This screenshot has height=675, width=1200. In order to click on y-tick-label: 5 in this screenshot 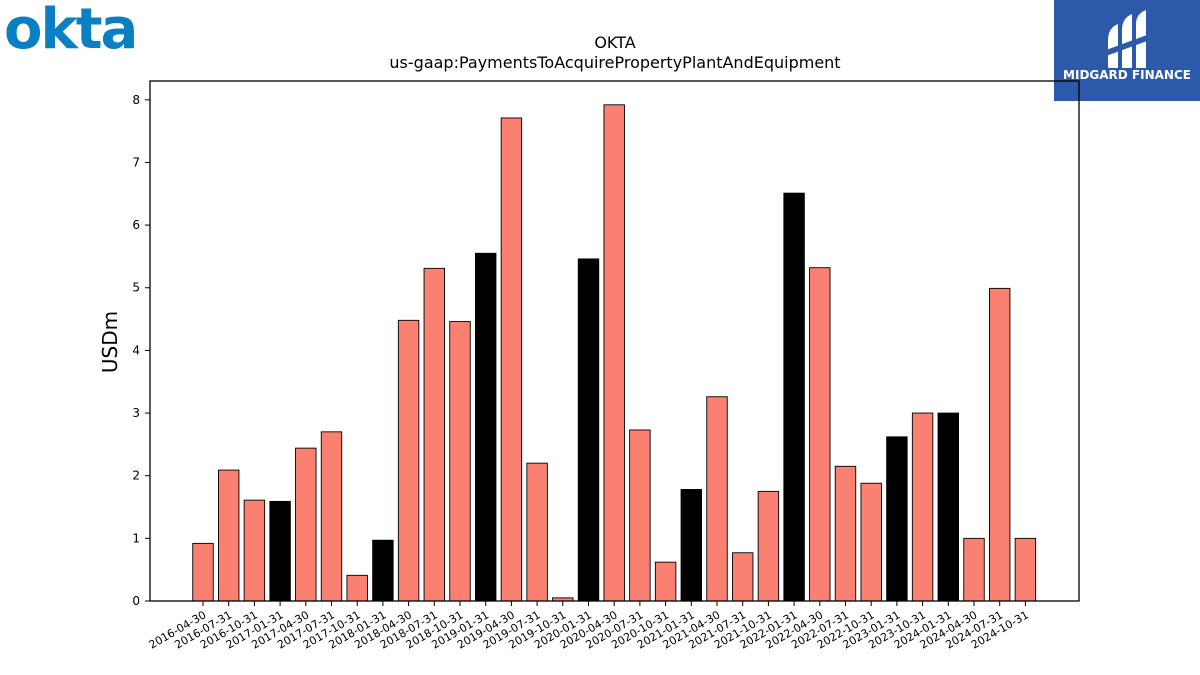, I will do `click(136, 288)`.